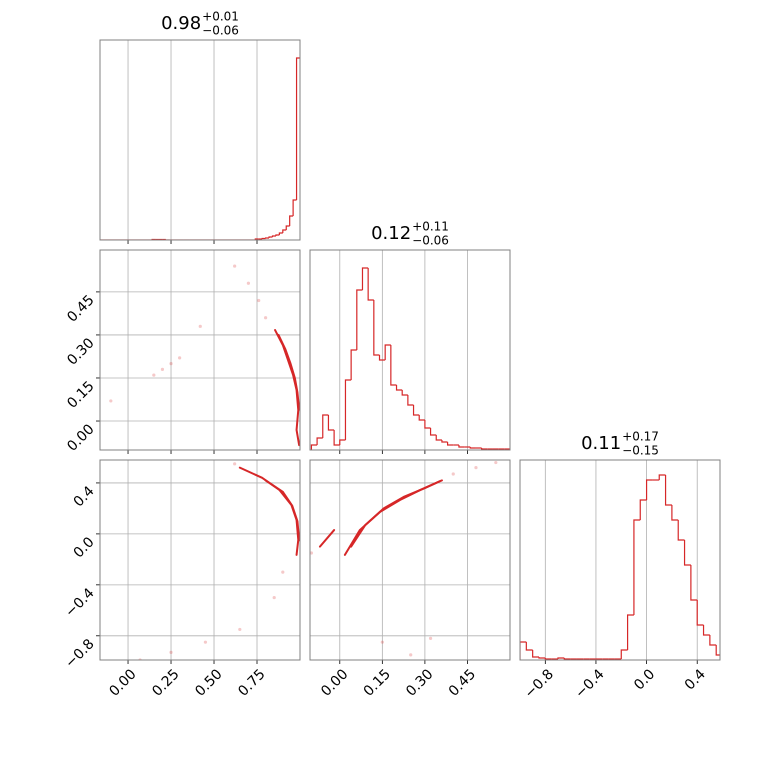 The width and height of the screenshot is (760, 764). What do you see at coordinates (80, 437) in the screenshot?
I see `y-tick-label: 0.00` at bounding box center [80, 437].